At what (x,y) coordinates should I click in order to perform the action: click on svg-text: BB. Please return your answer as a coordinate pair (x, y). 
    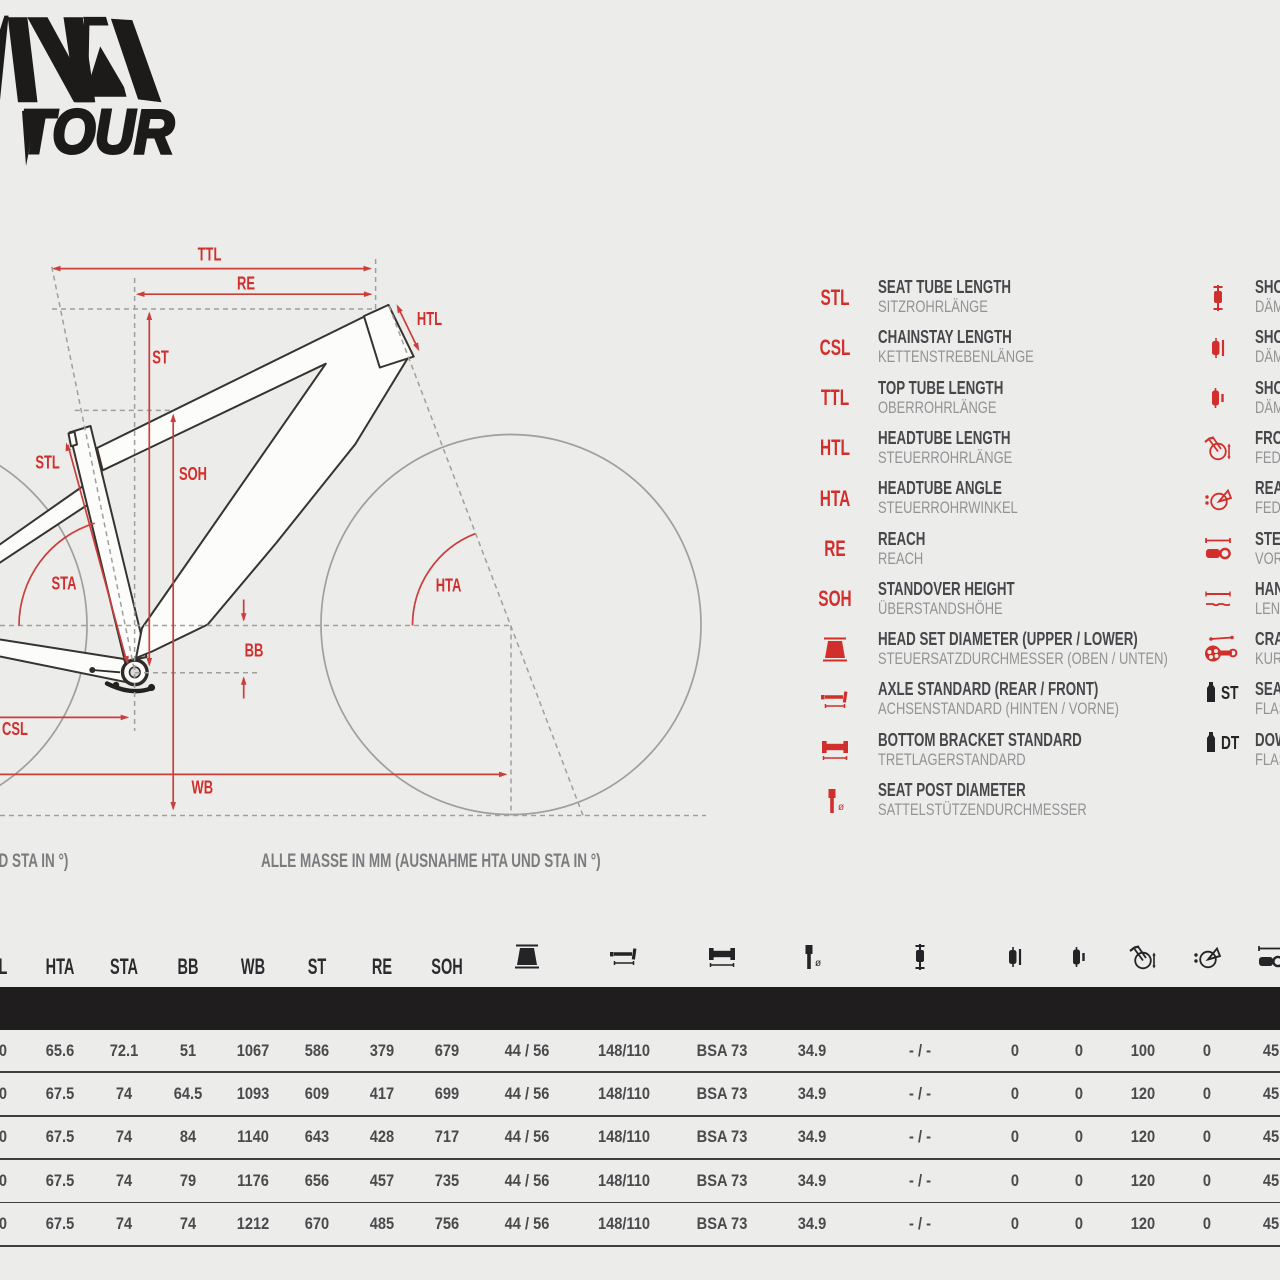
    Looking at the image, I should click on (254, 651).